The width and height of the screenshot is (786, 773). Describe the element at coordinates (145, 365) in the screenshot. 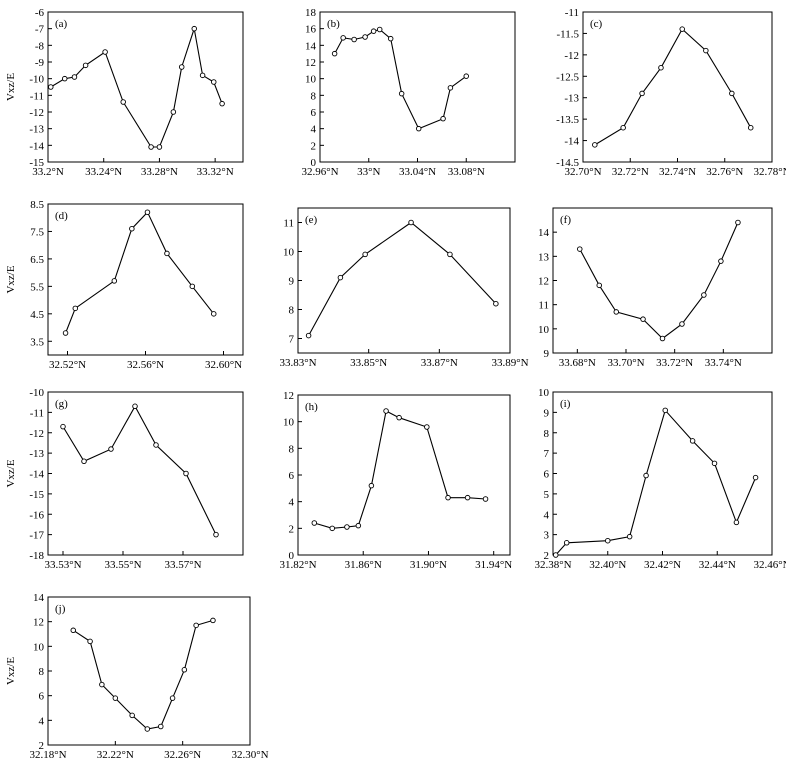

I see `x-tick-label: 32.56°N` at that location.